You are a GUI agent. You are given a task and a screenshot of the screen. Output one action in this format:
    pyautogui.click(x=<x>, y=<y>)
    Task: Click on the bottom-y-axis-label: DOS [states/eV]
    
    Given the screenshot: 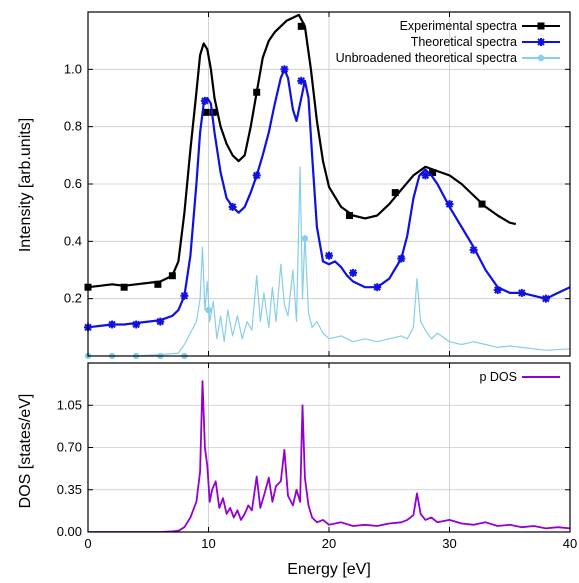 What is the action you would take?
    pyautogui.click(x=25, y=451)
    